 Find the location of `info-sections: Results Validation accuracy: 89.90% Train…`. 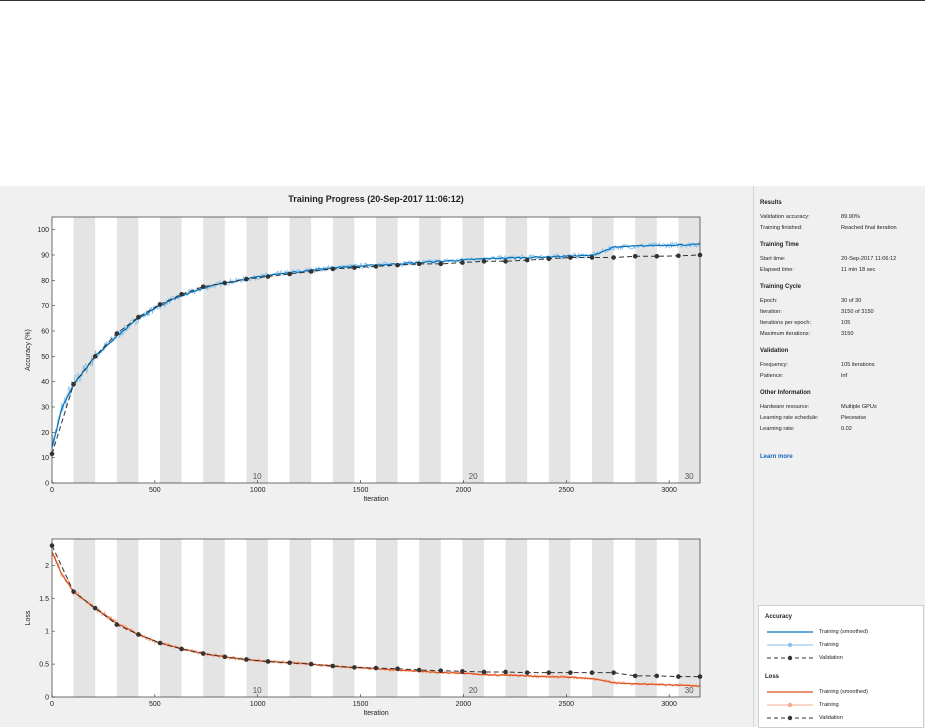

info-sections: Results Validation accuracy: 89.90% Train… is located at coordinates (840, 321).